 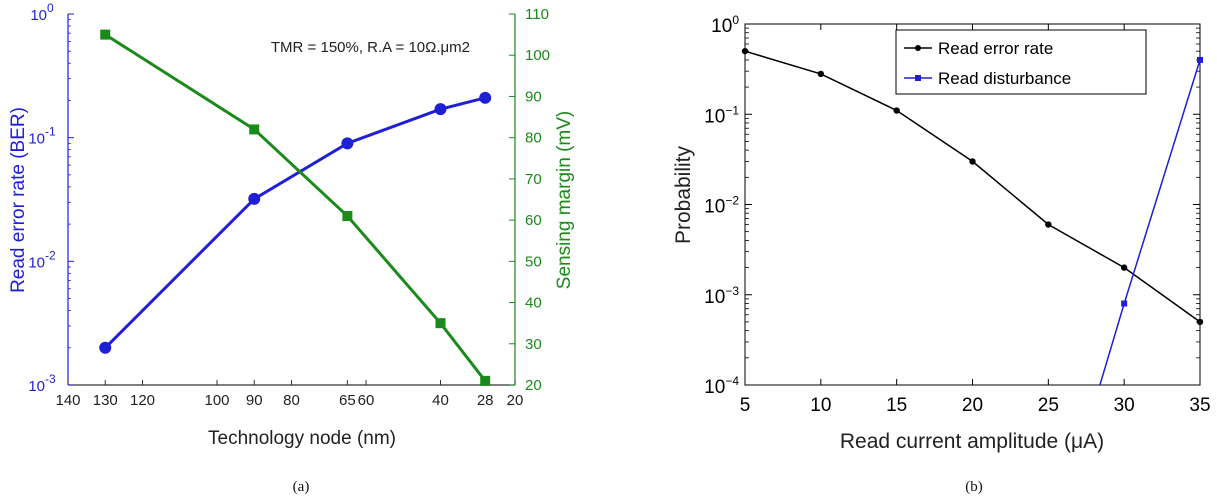 What do you see at coordinates (820, 405) in the screenshot?
I see `x-tick-label: 10` at bounding box center [820, 405].